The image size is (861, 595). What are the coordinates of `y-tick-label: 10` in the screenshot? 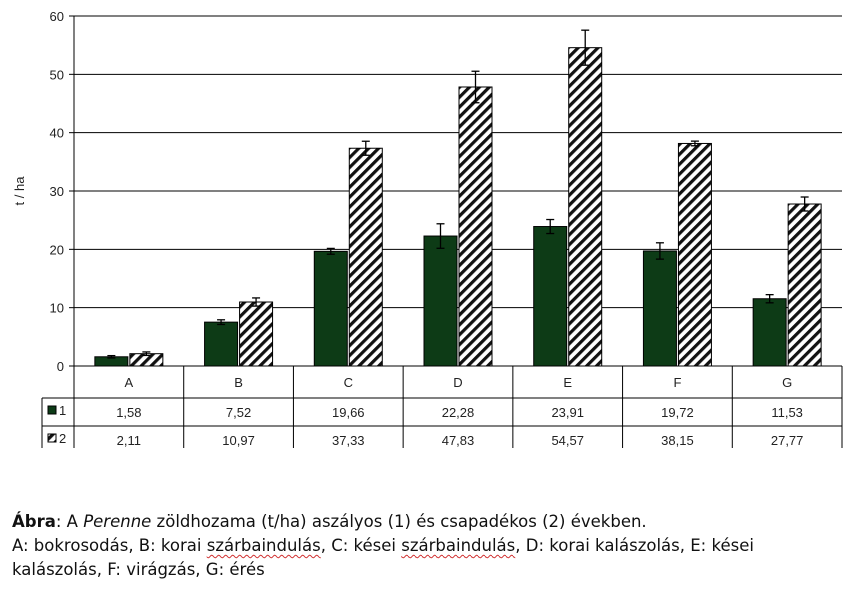 It's located at (57, 308).